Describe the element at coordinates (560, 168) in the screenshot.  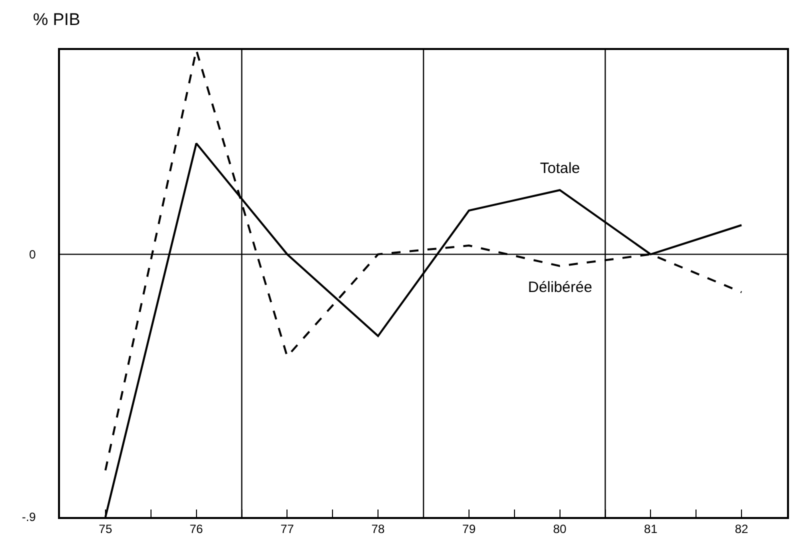
I see `series-label: Totale` at that location.